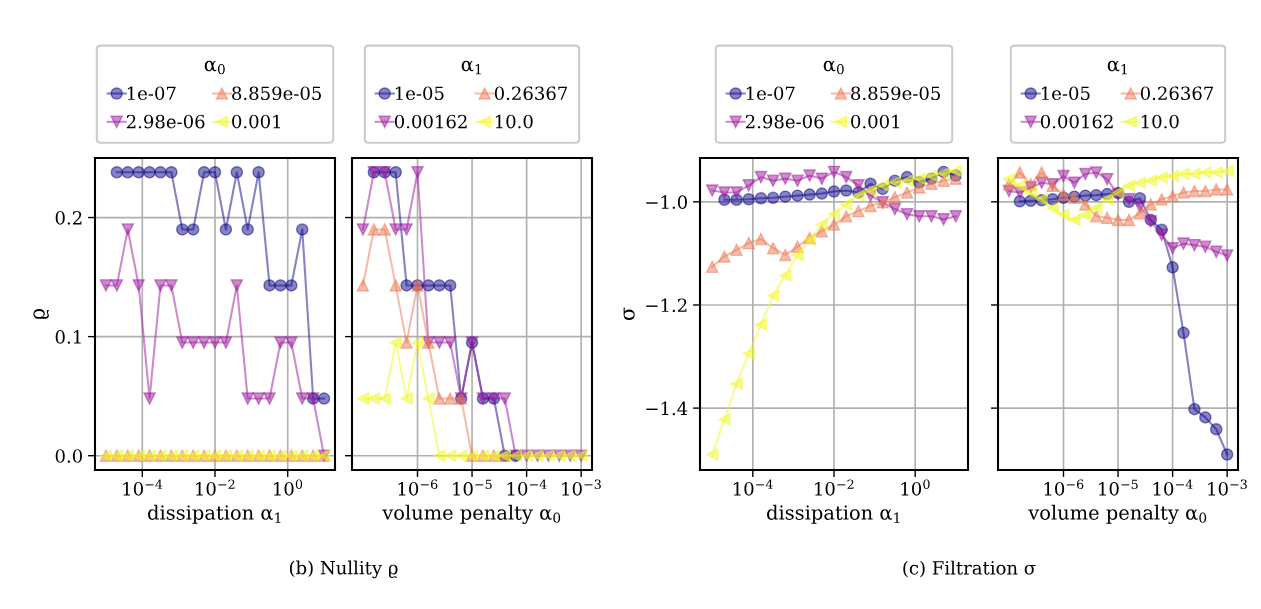  Describe the element at coordinates (41, 313) in the screenshot. I see `y-axis-title: ϱ` at that location.